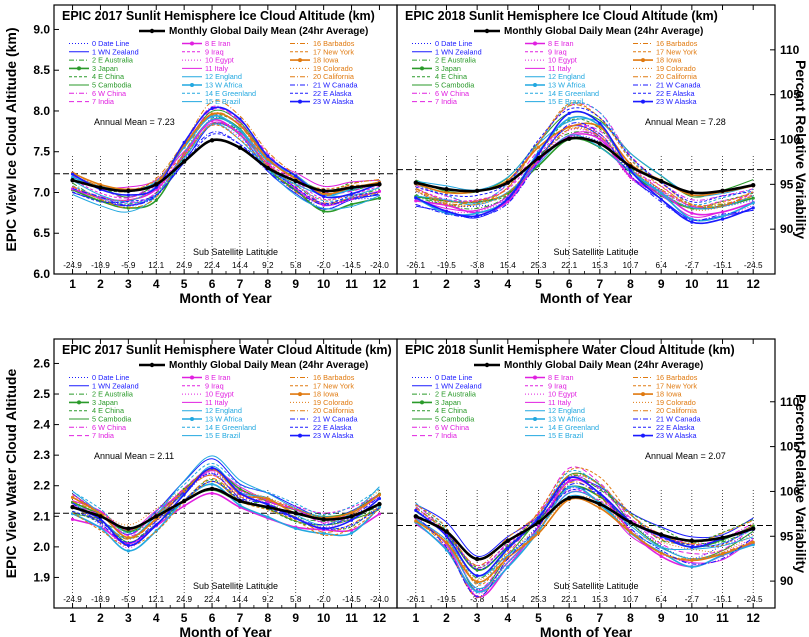 This screenshot has width=809, height=637. I want to click on legend-label: 21 W Canada, so click(679, 85).